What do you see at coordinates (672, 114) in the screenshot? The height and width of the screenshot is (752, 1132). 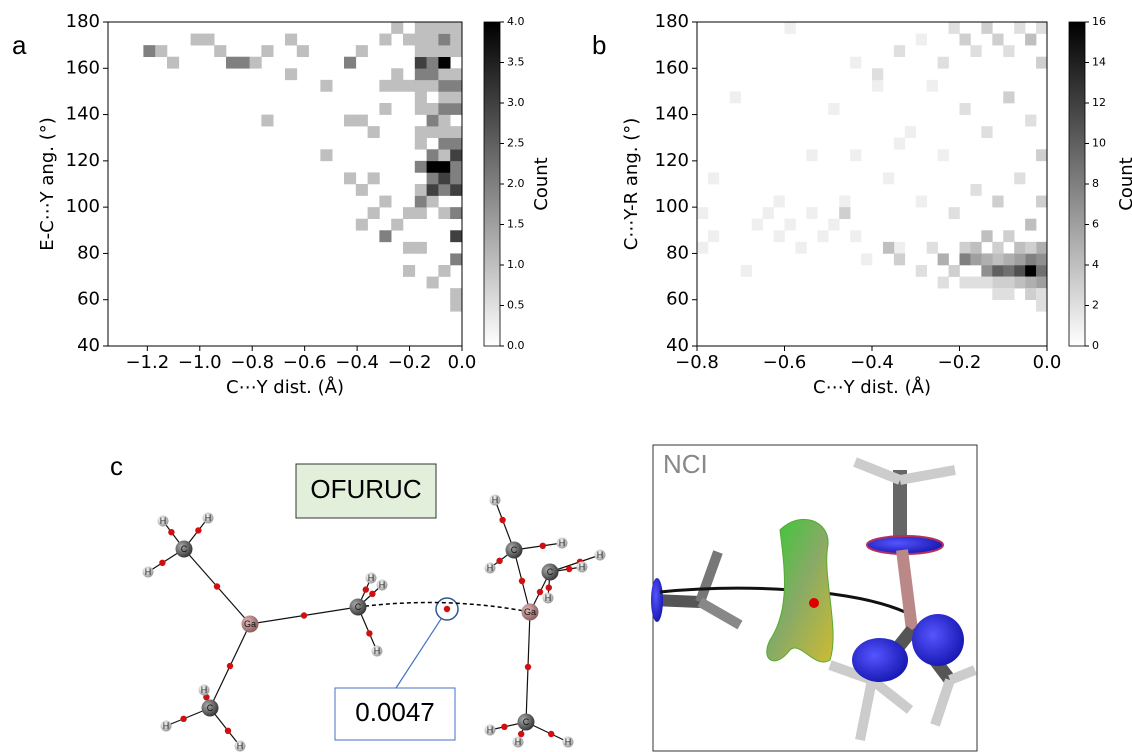 I see `y-tick-label: 140` at bounding box center [672, 114].